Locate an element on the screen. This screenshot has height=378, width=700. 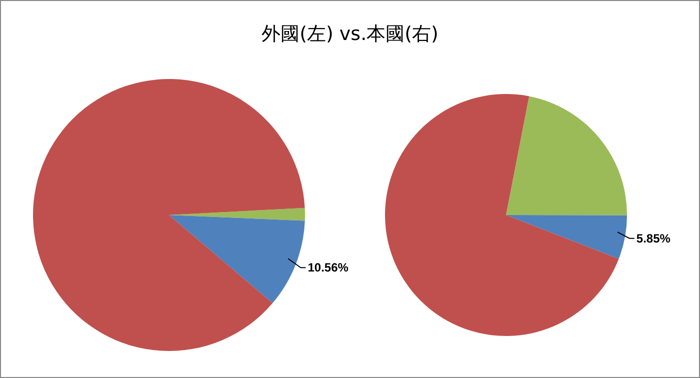
data-label: 5.85% is located at coordinates (653, 238).